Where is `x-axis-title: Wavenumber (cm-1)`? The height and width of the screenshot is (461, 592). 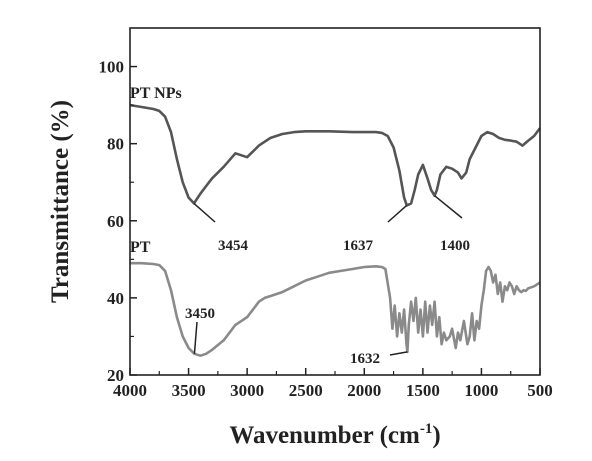
x-axis-title: Wavenumber (cm-1) is located at coordinates (334, 435).